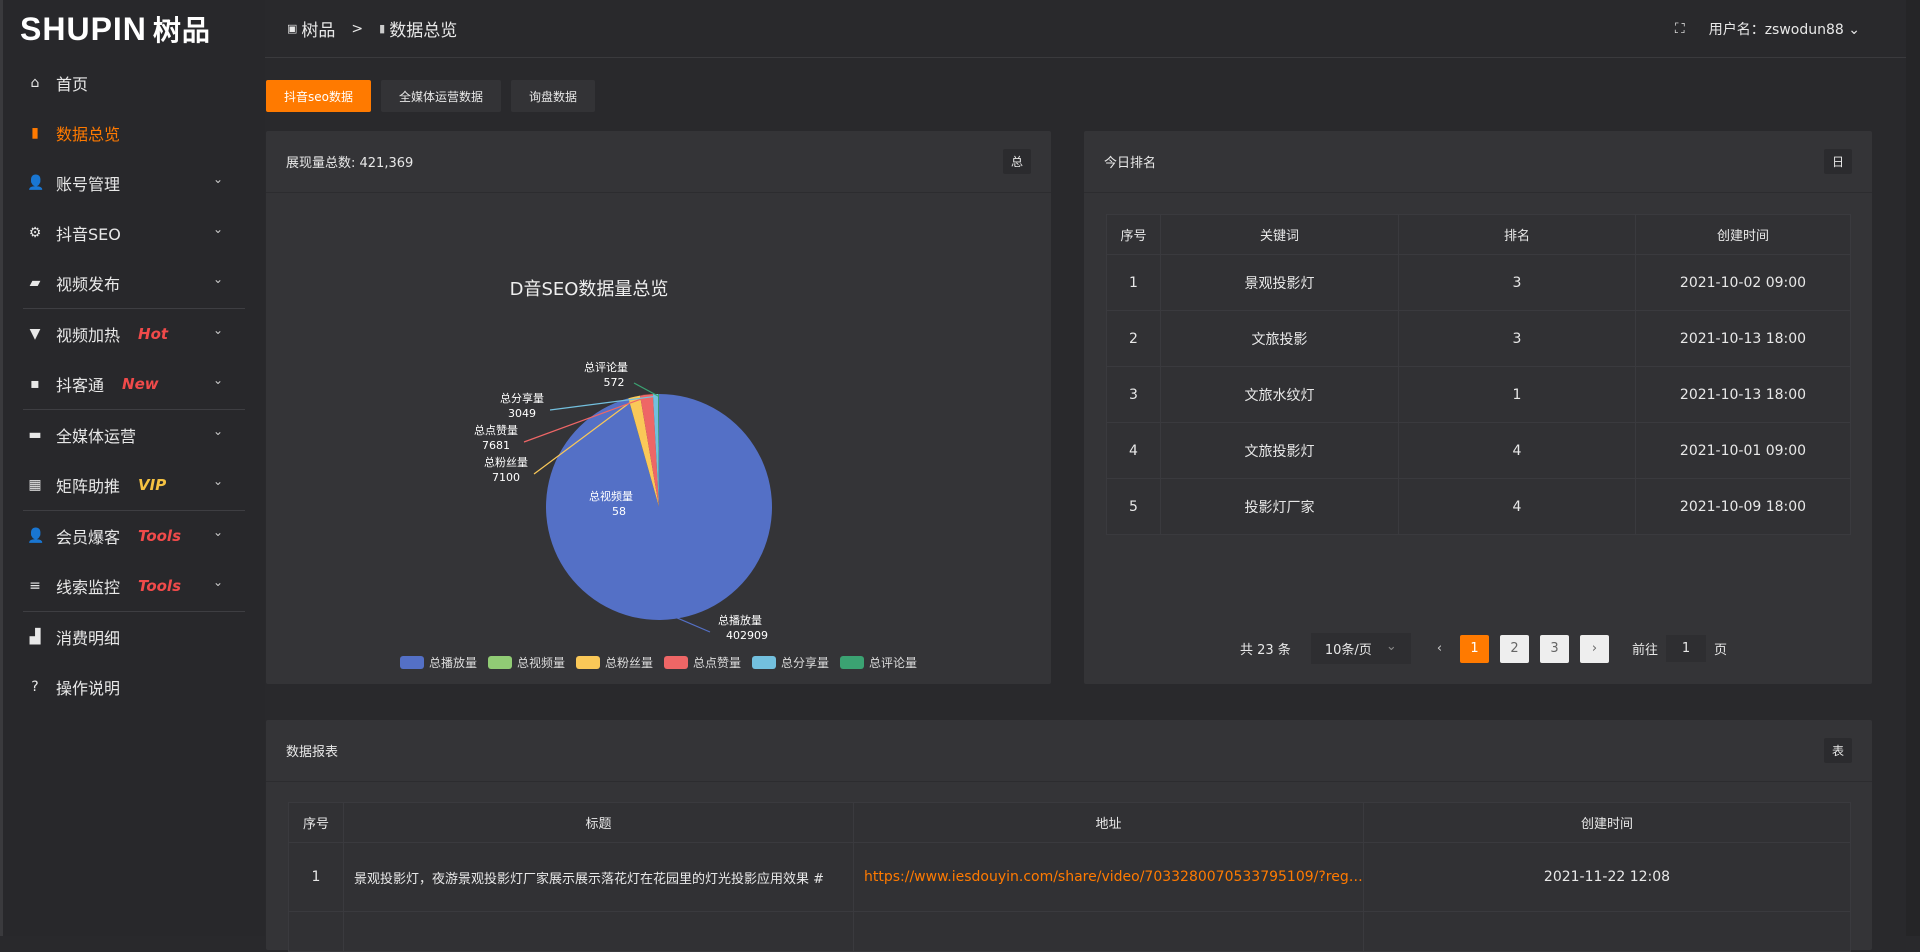 This screenshot has height=952, width=1920. I want to click on sidebar-item-1: ▮ 数据总览, so click(134, 133).